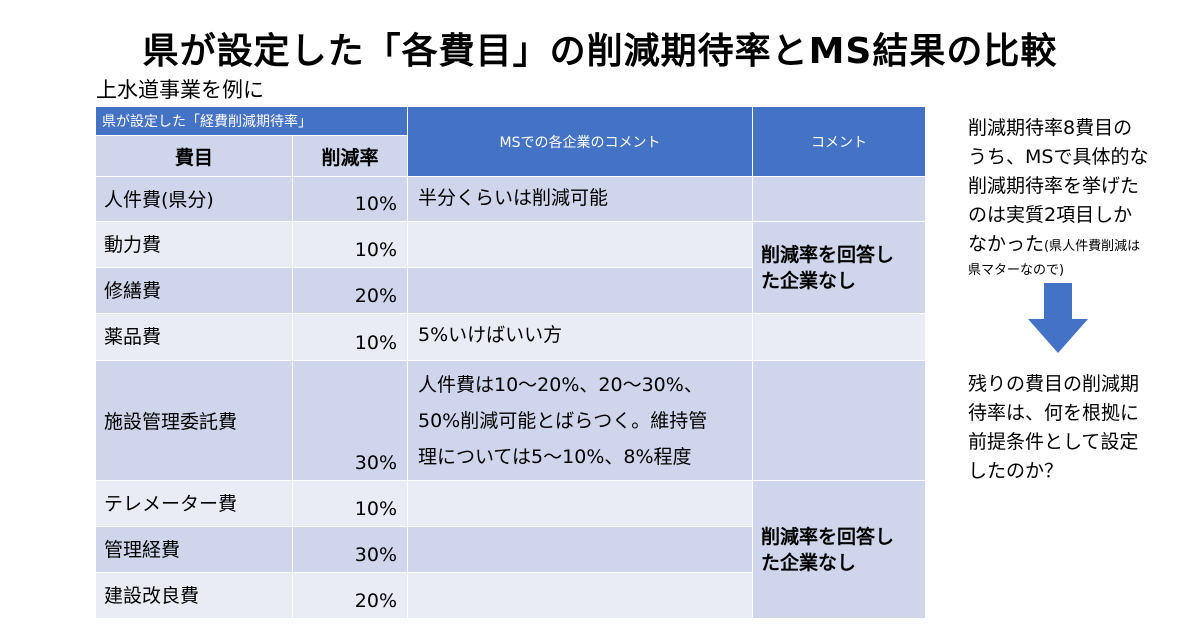  What do you see at coordinates (1050, 128) in the screenshot?
I see `side-note-line: 削減期待率8費目の` at bounding box center [1050, 128].